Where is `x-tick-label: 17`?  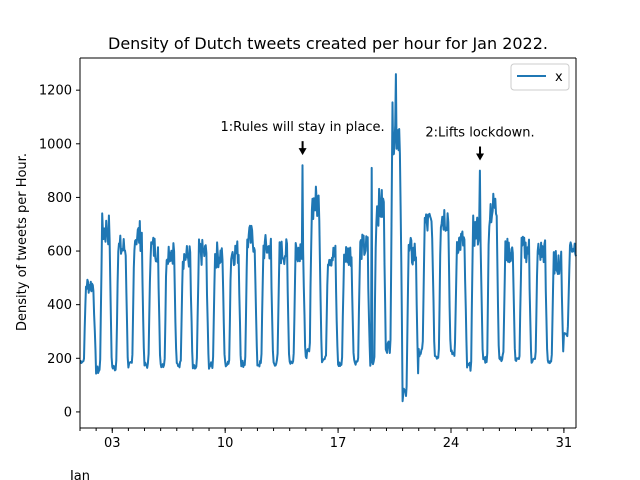 x-tick-label: 17 is located at coordinates (338, 443).